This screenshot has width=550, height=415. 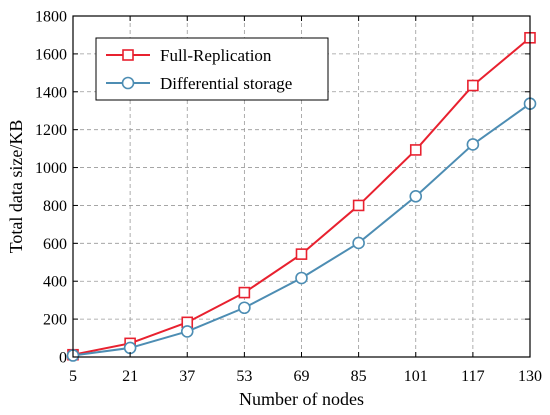 I want to click on y-tick-label: 1000, so click(x=51, y=168).